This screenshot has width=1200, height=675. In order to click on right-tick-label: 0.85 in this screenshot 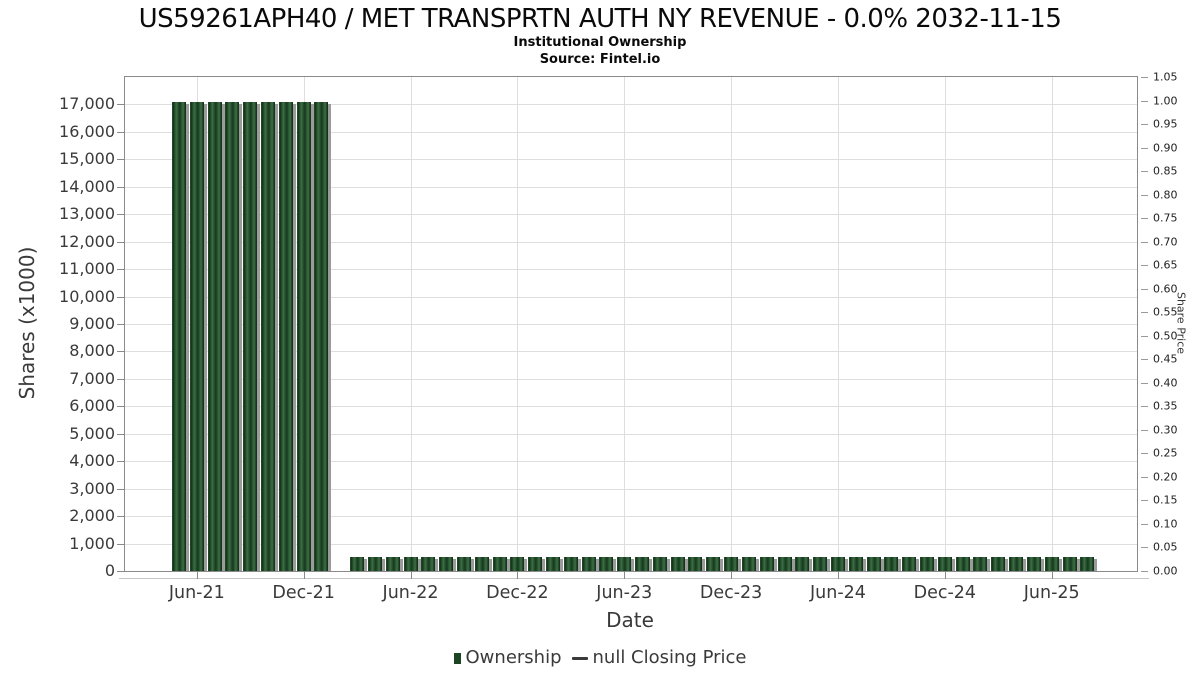, I will do `click(1165, 171)`.